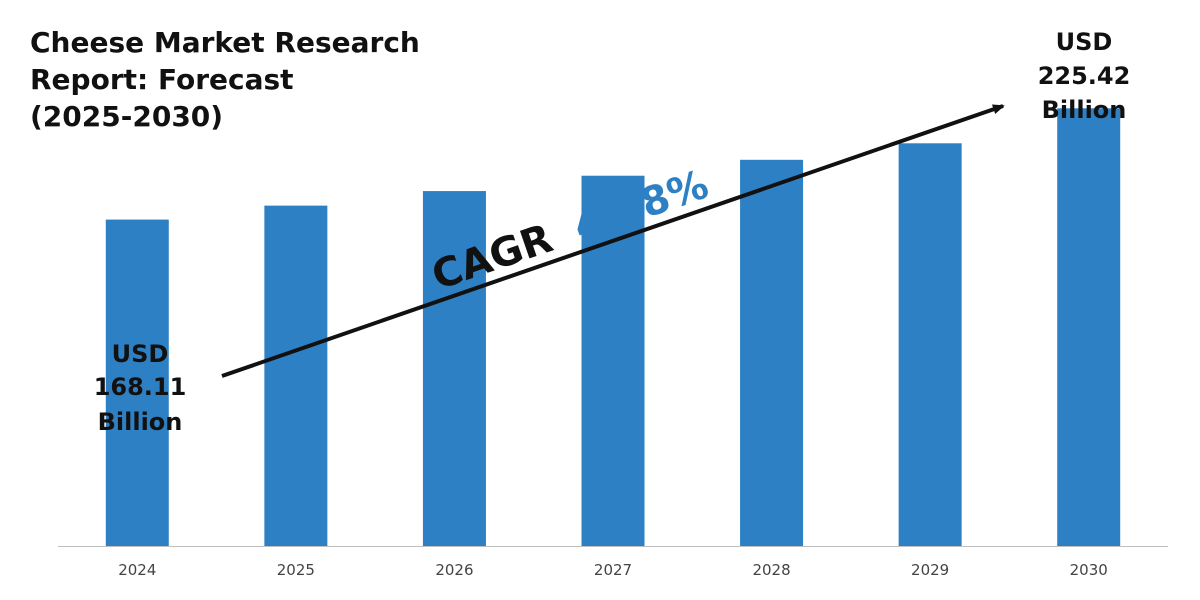 This screenshot has width=1200, height=600. Describe the element at coordinates (454, 570) in the screenshot. I see `x-tick-label-2026: 2026` at that location.